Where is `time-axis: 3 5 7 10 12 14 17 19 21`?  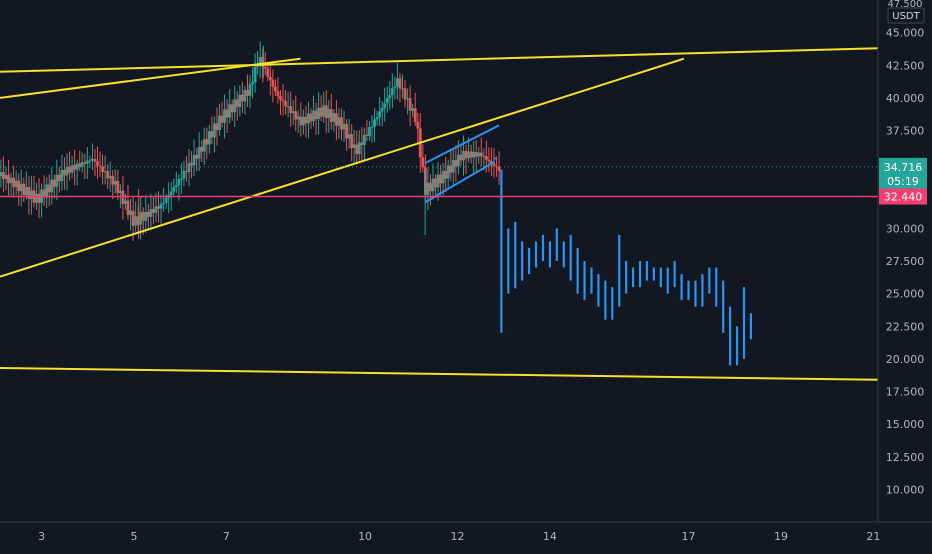 time-axis: 3 5 7 10 12 14 17 19 21 is located at coordinates (459, 536).